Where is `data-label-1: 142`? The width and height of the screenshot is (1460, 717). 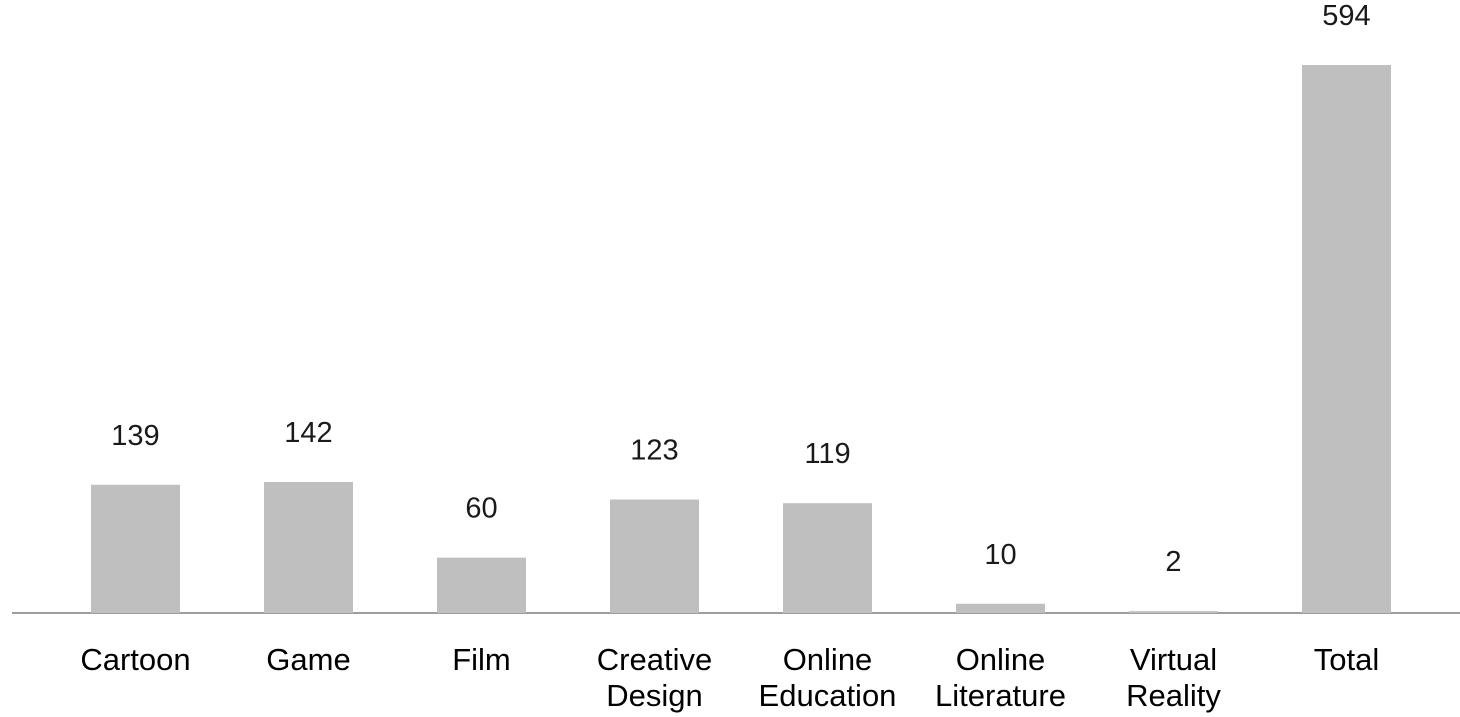 data-label-1: 142 is located at coordinates (308, 433).